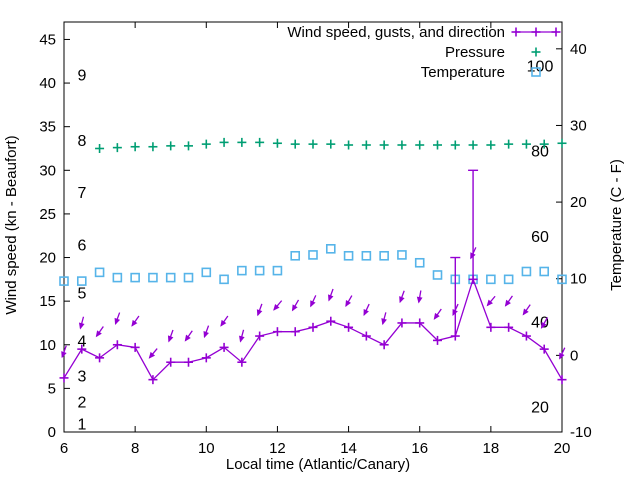 This screenshot has height=480, width=640. What do you see at coordinates (491, 448) in the screenshot?
I see `x-tick-label: 18` at bounding box center [491, 448].